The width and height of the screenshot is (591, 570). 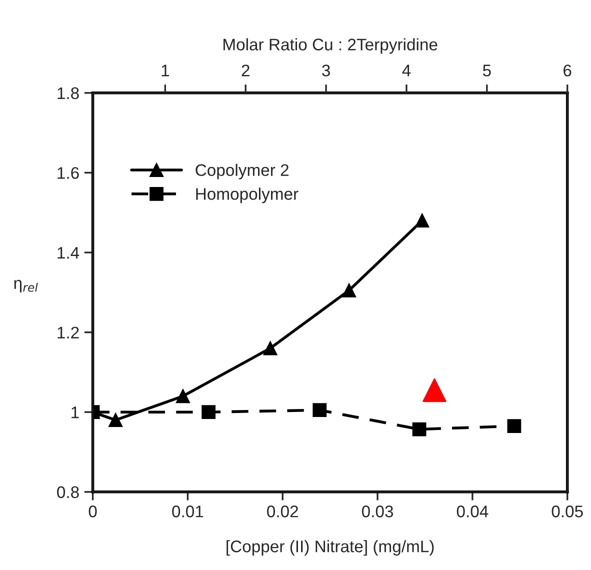 I want to click on x-tick-label: 0.02, so click(x=282, y=512).